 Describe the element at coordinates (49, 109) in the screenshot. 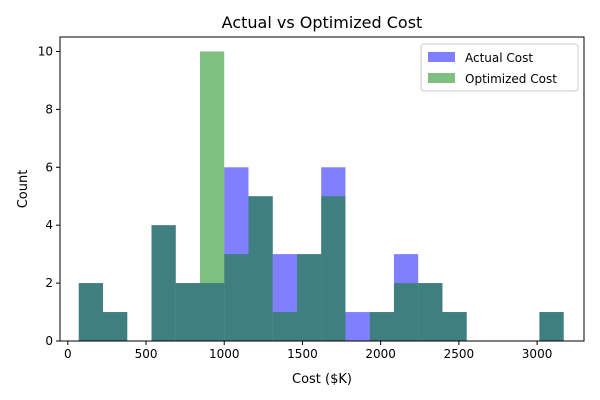

I see `y-tick-label: 8` at that location.